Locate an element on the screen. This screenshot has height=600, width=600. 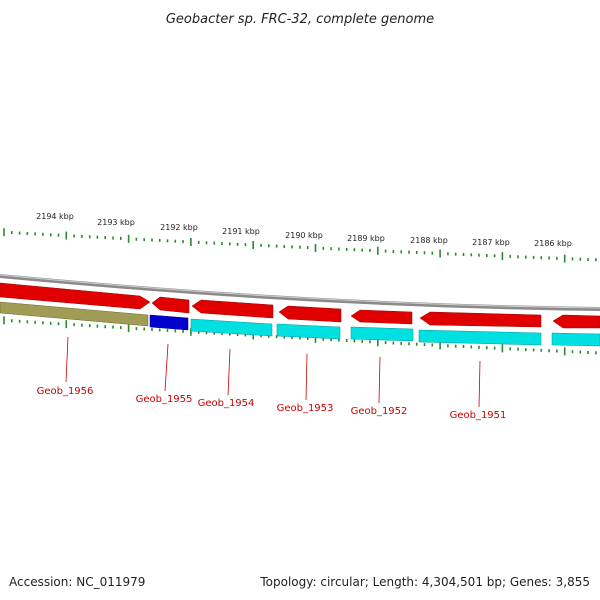
ruler-ticks-outer is located at coordinates (300, 245).